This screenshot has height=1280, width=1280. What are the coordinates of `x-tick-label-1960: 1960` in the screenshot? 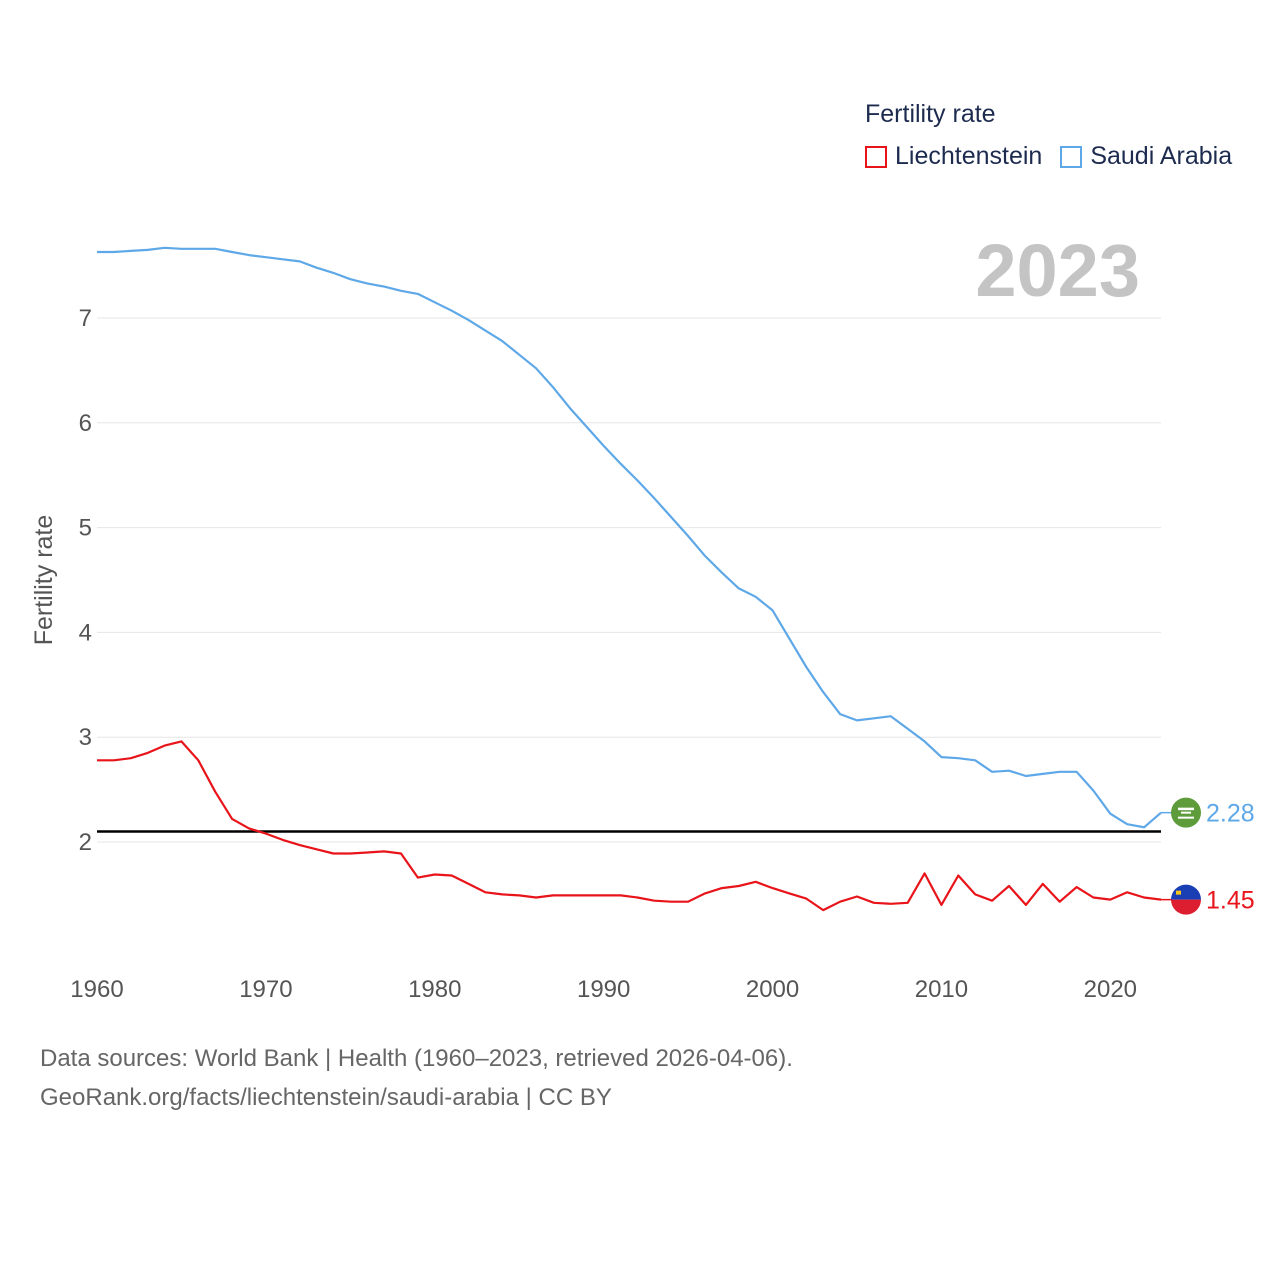 It's located at (96, 989).